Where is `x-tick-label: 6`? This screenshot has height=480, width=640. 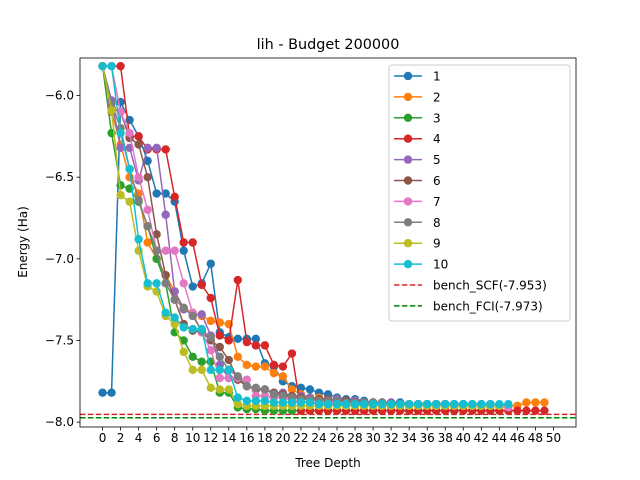
x-tick-label: 6 is located at coordinates (157, 438).